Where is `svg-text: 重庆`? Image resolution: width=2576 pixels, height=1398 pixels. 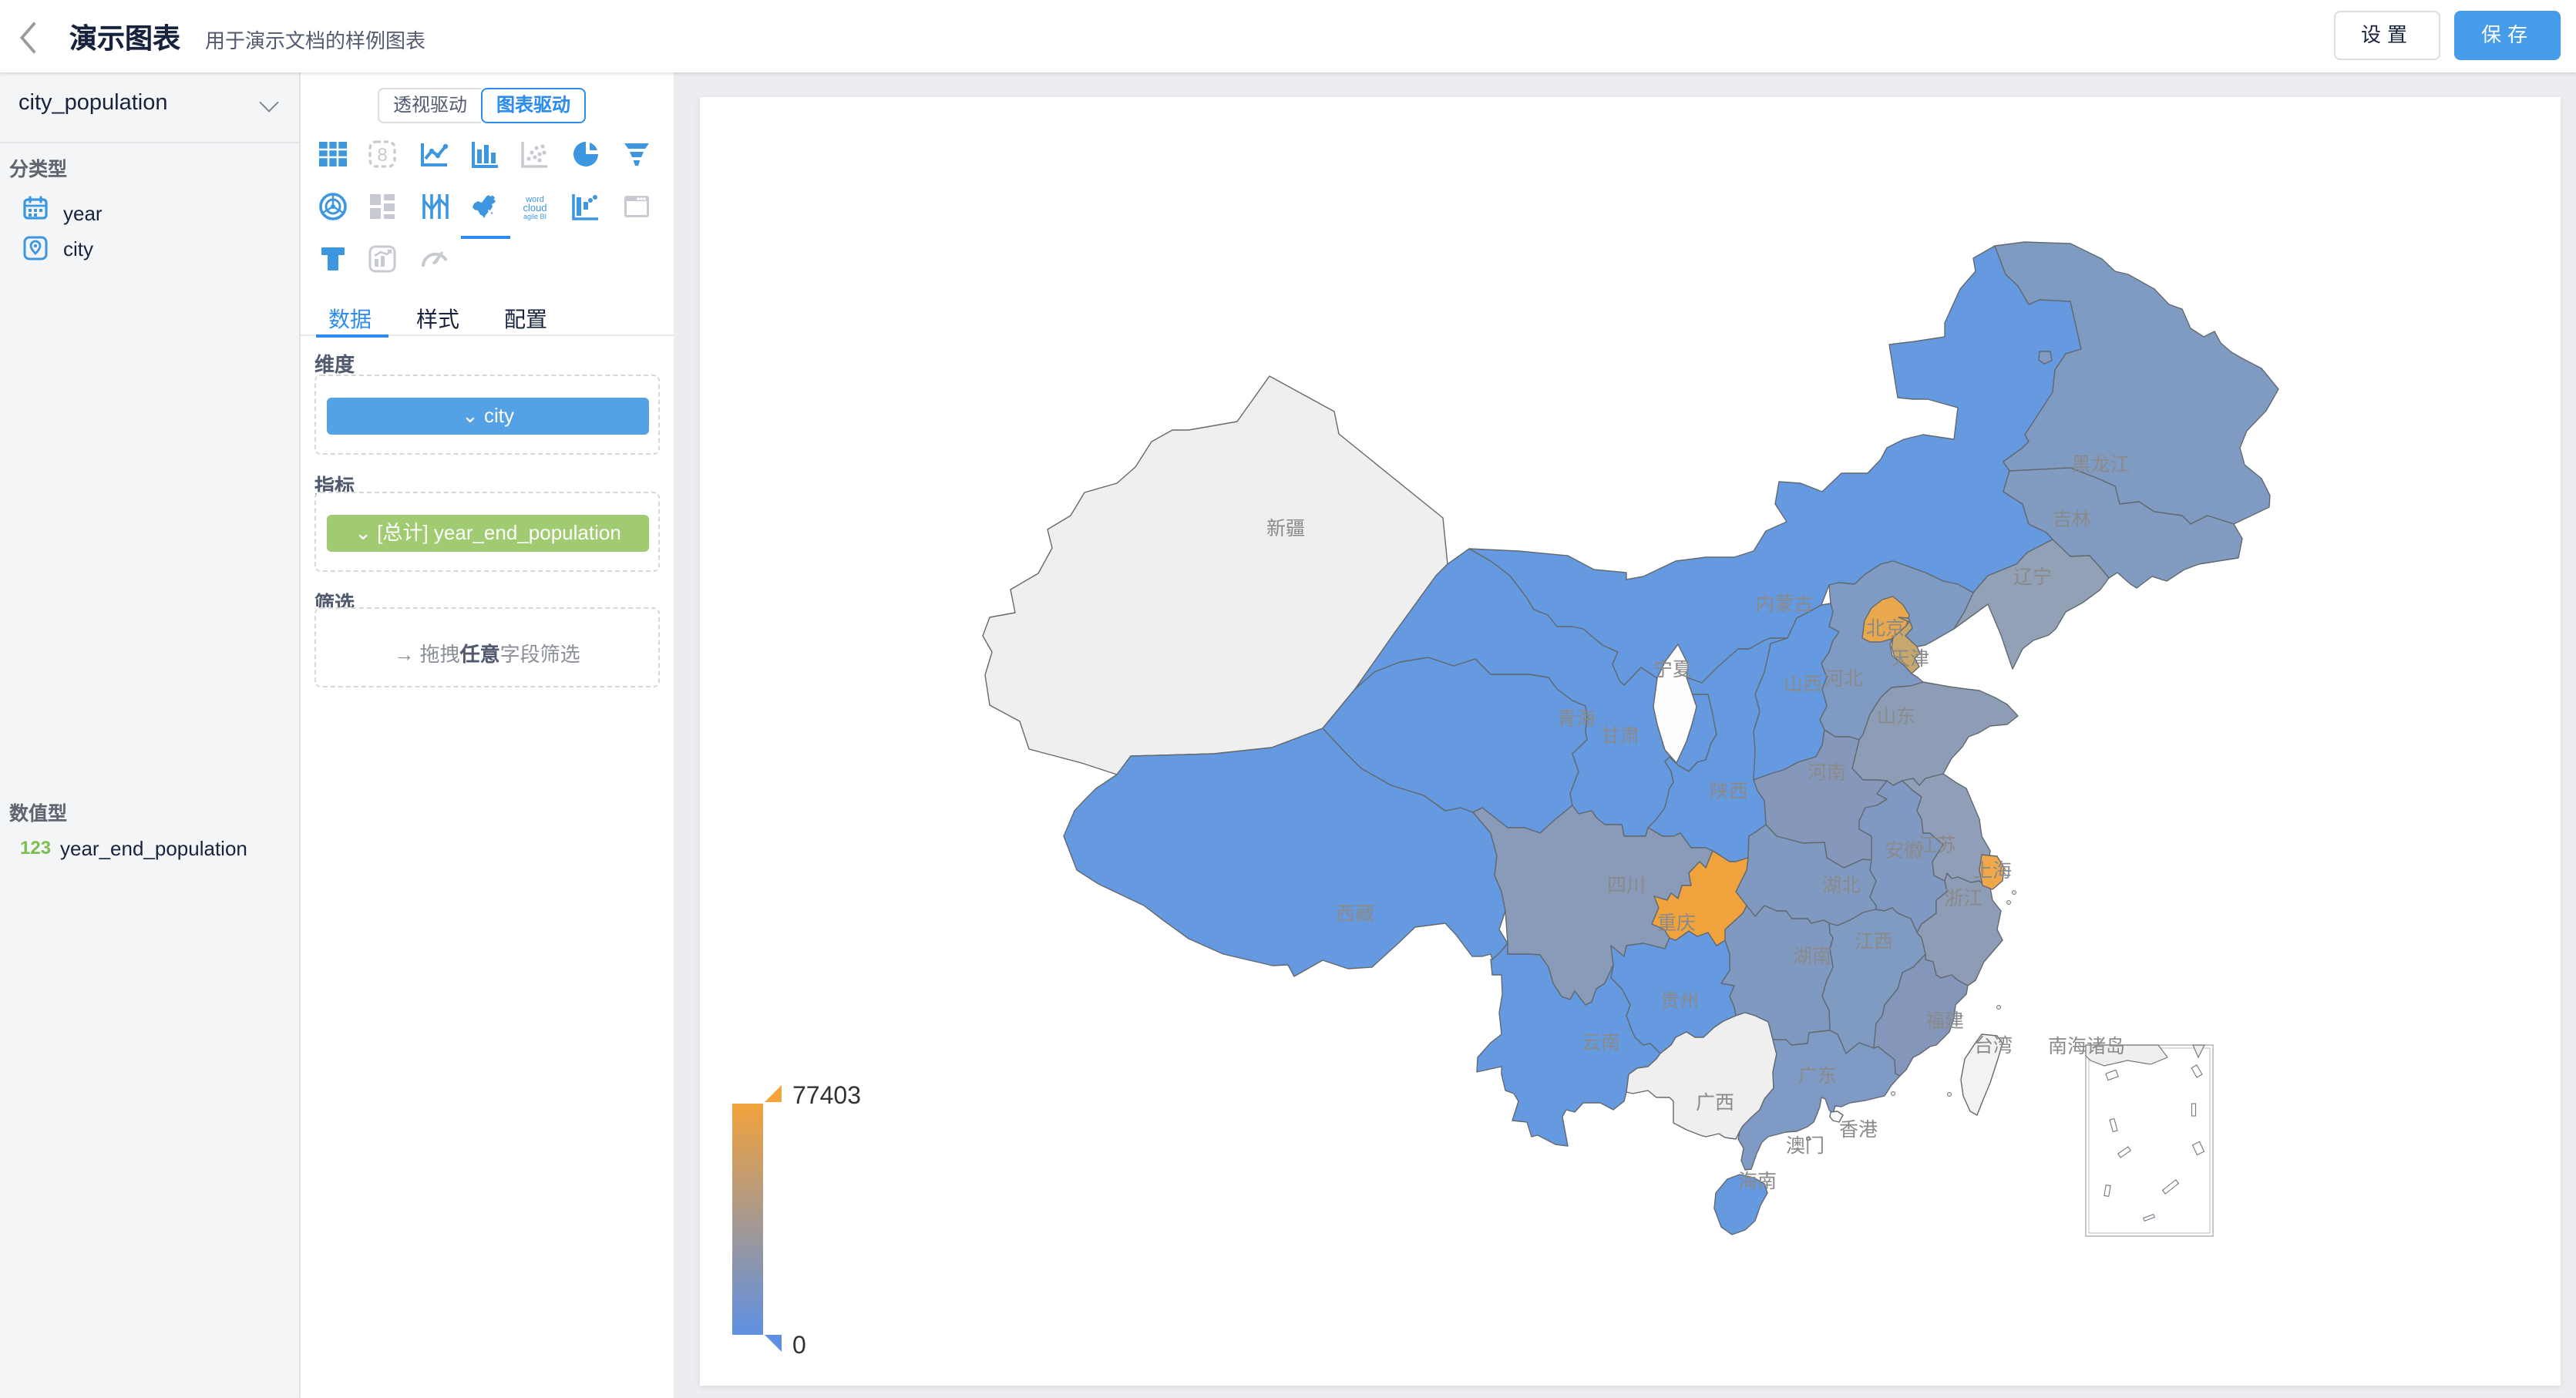
svg-text: 重庆 is located at coordinates (1676, 923).